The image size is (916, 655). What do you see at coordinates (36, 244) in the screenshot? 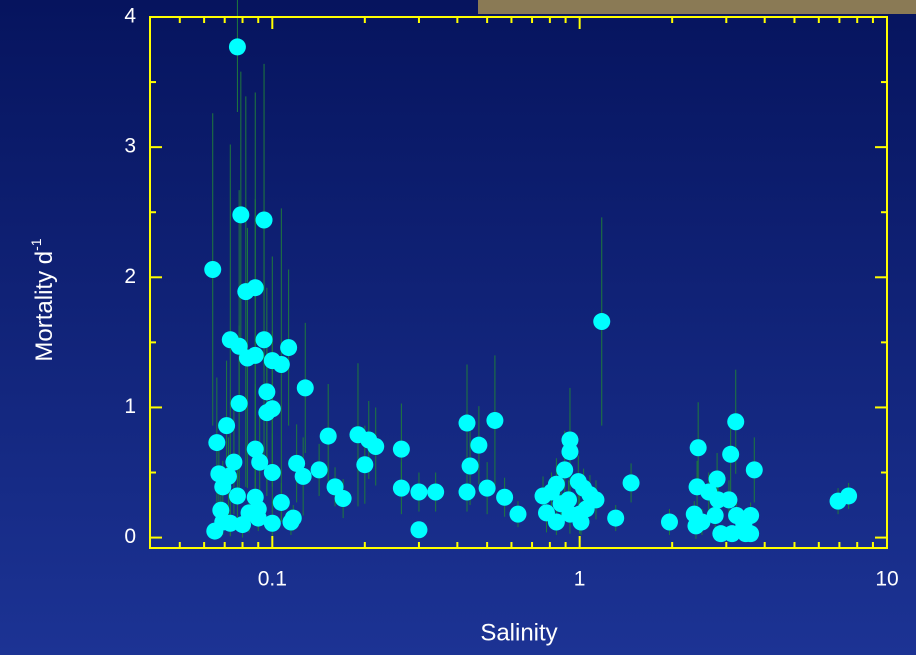
I see `y-label-sup: -1` at bounding box center [36, 244].